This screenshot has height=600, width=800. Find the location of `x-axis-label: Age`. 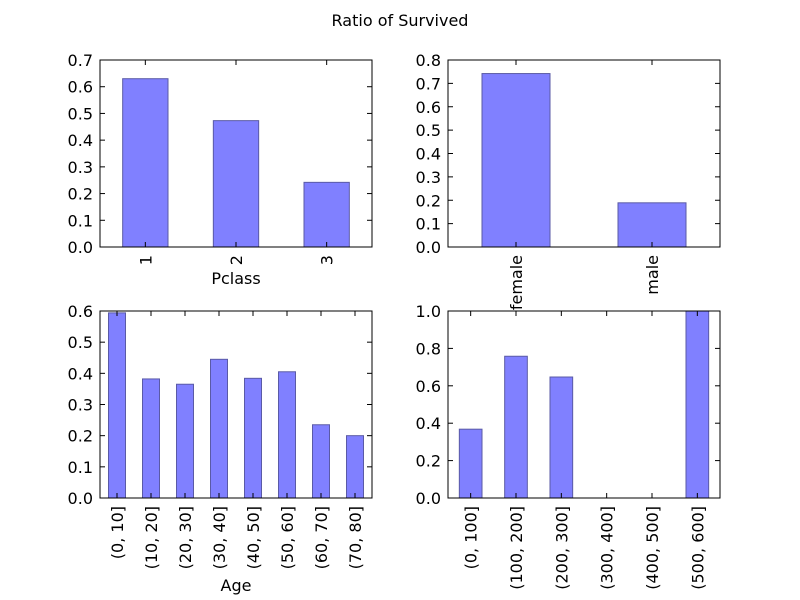

x-axis-label: Age is located at coordinates (236, 585).